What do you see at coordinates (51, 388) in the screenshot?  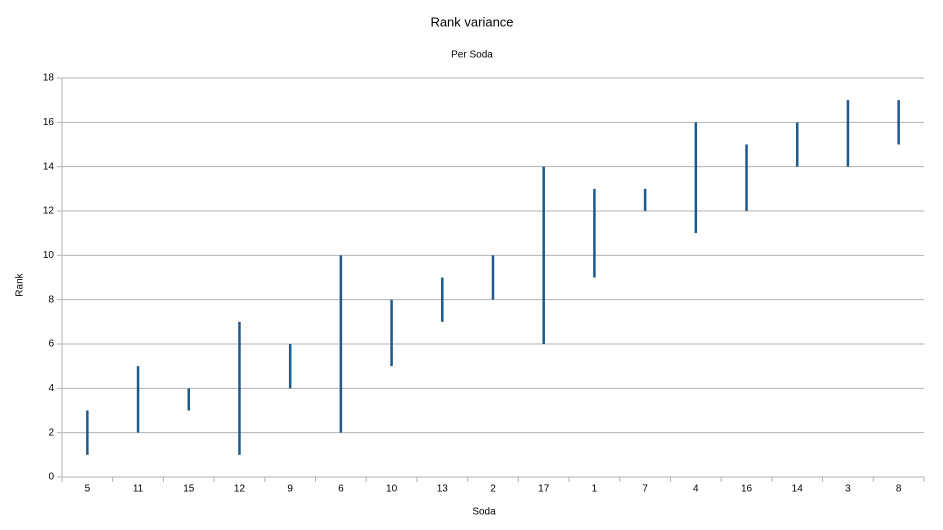 I see `y-tick-label: 4` at bounding box center [51, 388].